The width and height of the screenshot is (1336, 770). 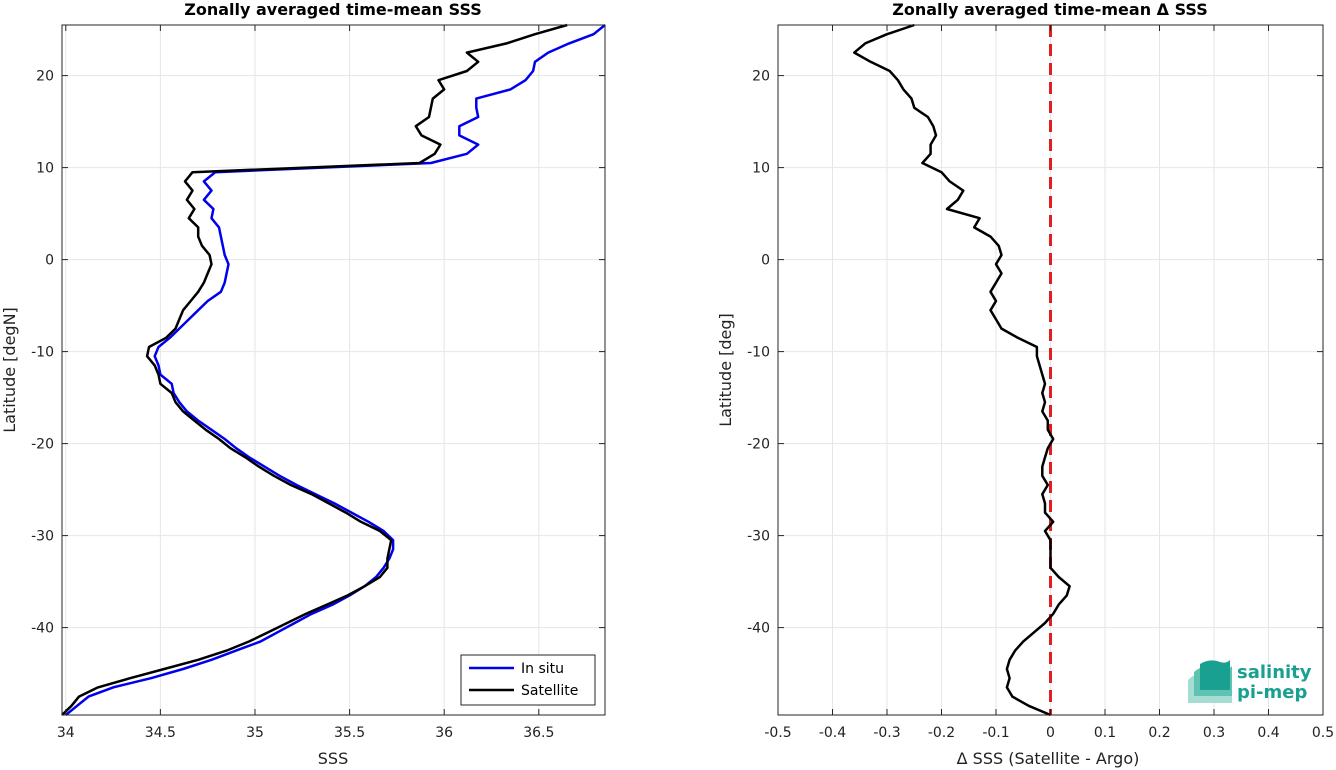 I want to click on left-x-axis-label: SSS, so click(x=333, y=758).